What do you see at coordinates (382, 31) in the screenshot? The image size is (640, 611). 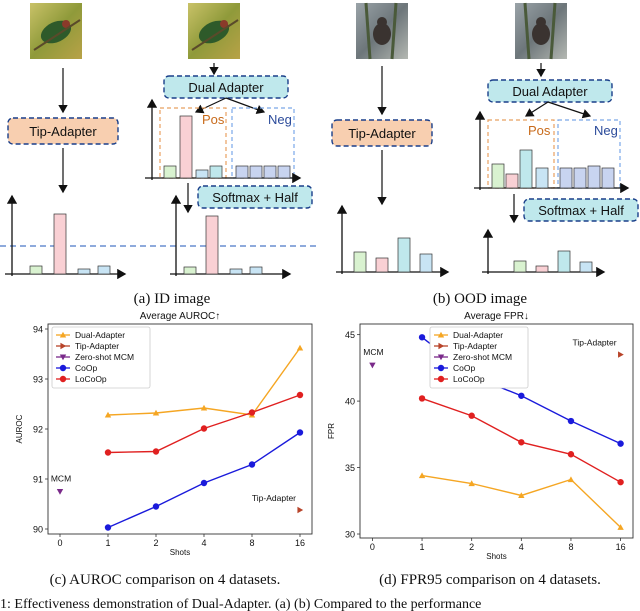 I see `ood-bird-image-left` at bounding box center [382, 31].